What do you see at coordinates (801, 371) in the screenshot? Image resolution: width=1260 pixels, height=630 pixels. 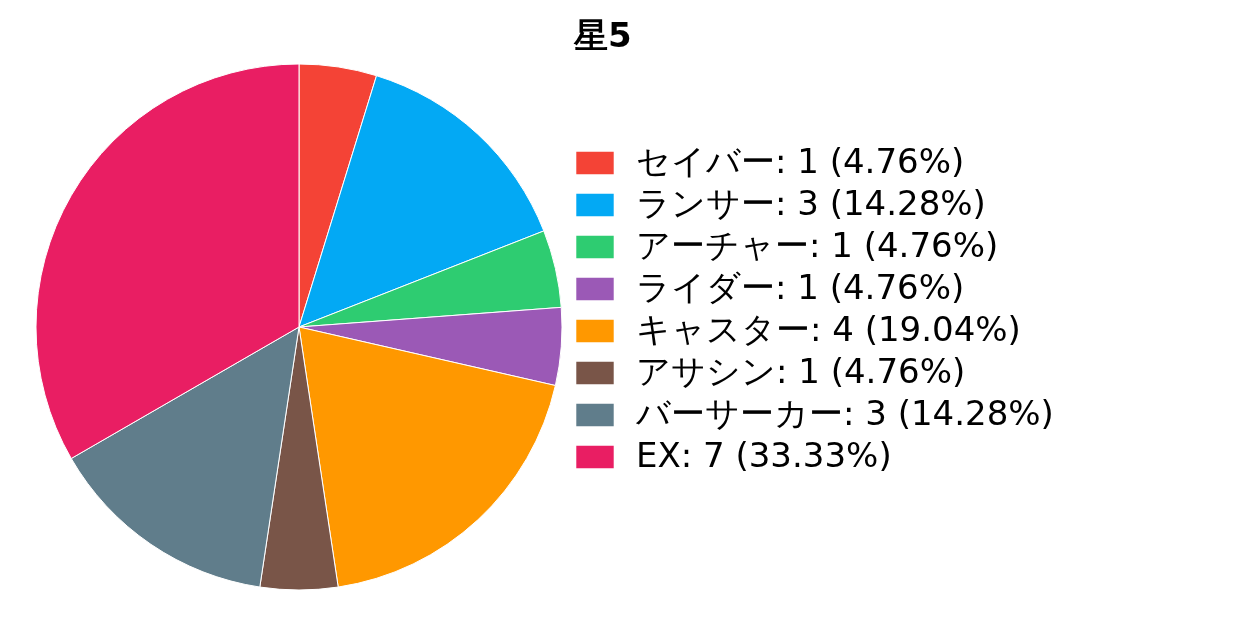 I see `legend-label: アサシン: 1 (4.76%)` at bounding box center [801, 371].